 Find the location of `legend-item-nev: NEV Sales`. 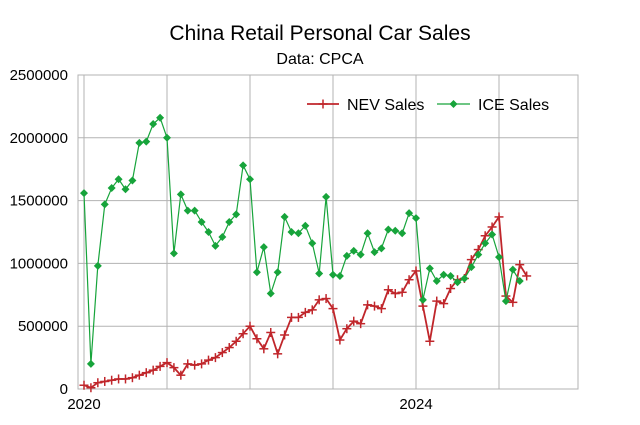

legend-item-nev: NEV Sales is located at coordinates (365, 105).